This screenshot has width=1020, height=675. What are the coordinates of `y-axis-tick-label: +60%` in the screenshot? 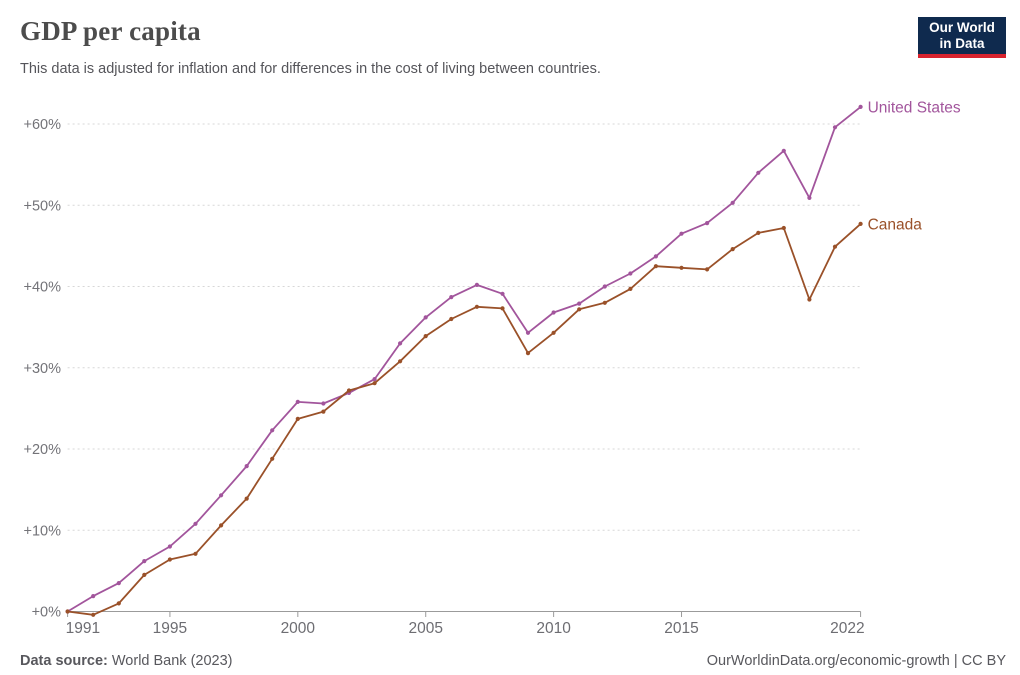 It's located at (43, 125).